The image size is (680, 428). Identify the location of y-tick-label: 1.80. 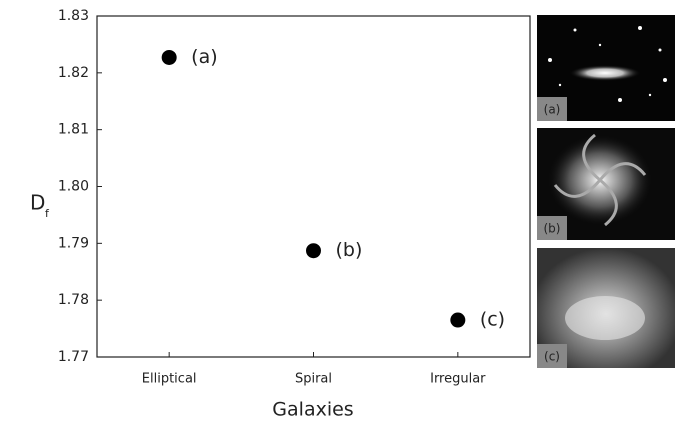
(73, 187).